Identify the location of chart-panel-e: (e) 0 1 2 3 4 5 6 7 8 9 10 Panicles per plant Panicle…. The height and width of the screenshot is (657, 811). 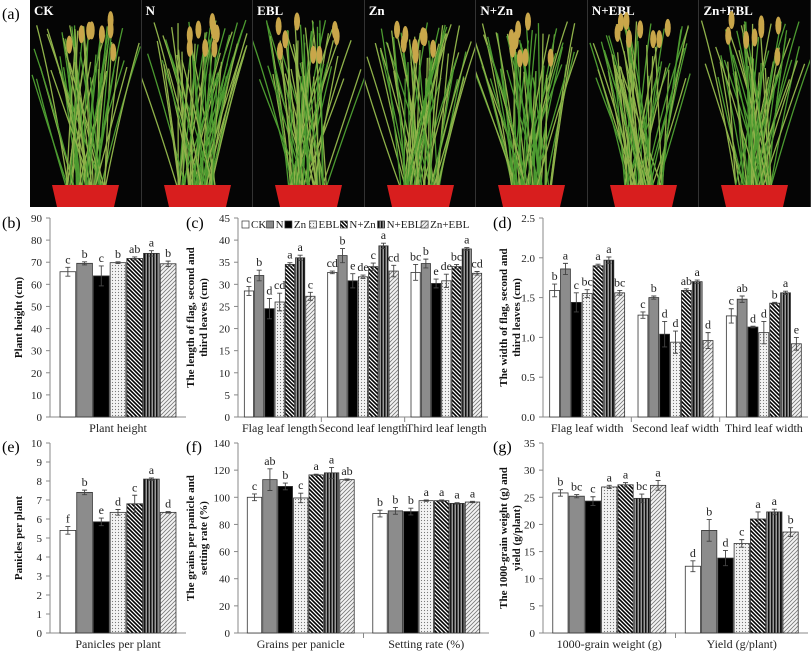
(94, 544).